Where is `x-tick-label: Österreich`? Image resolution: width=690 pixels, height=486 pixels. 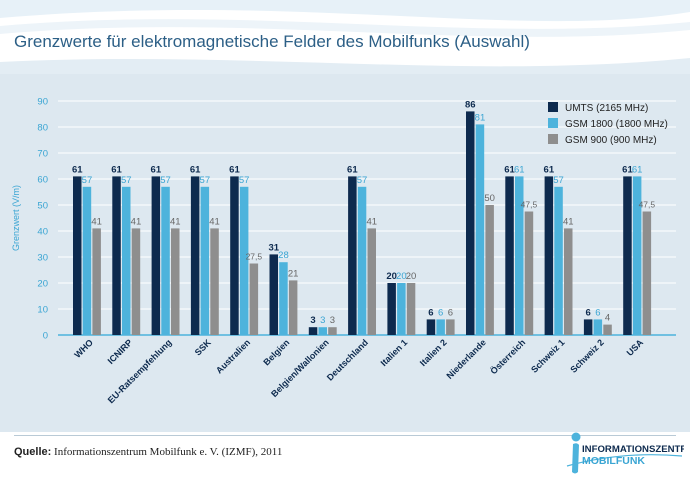
x-tick-label: Österreich is located at coordinates (507, 356).